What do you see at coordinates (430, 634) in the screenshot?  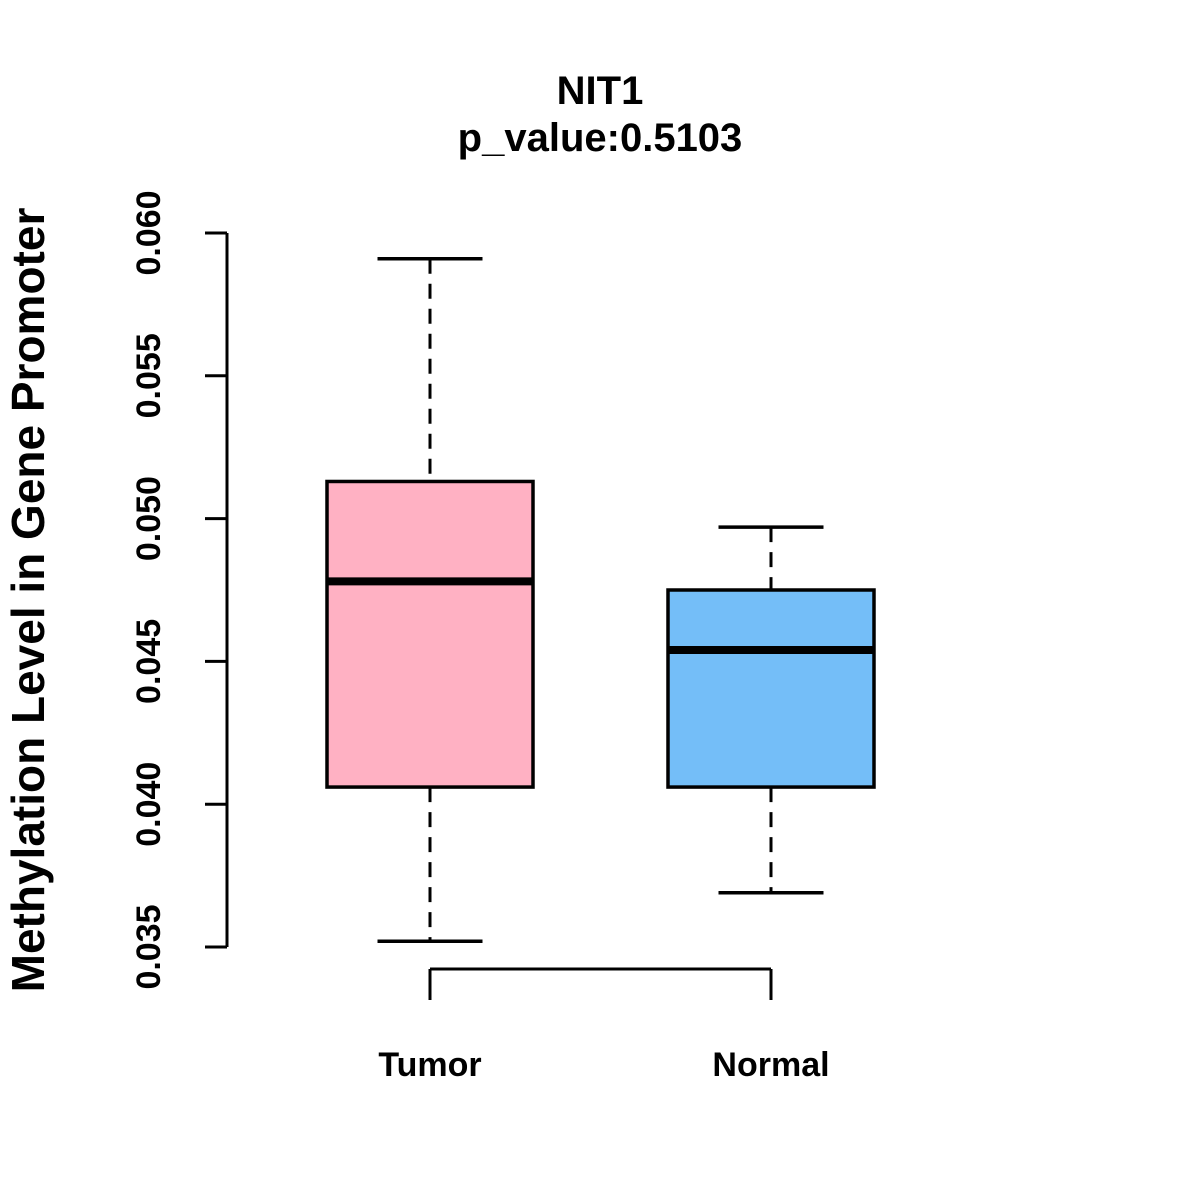 I see `tumor-box` at bounding box center [430, 634].